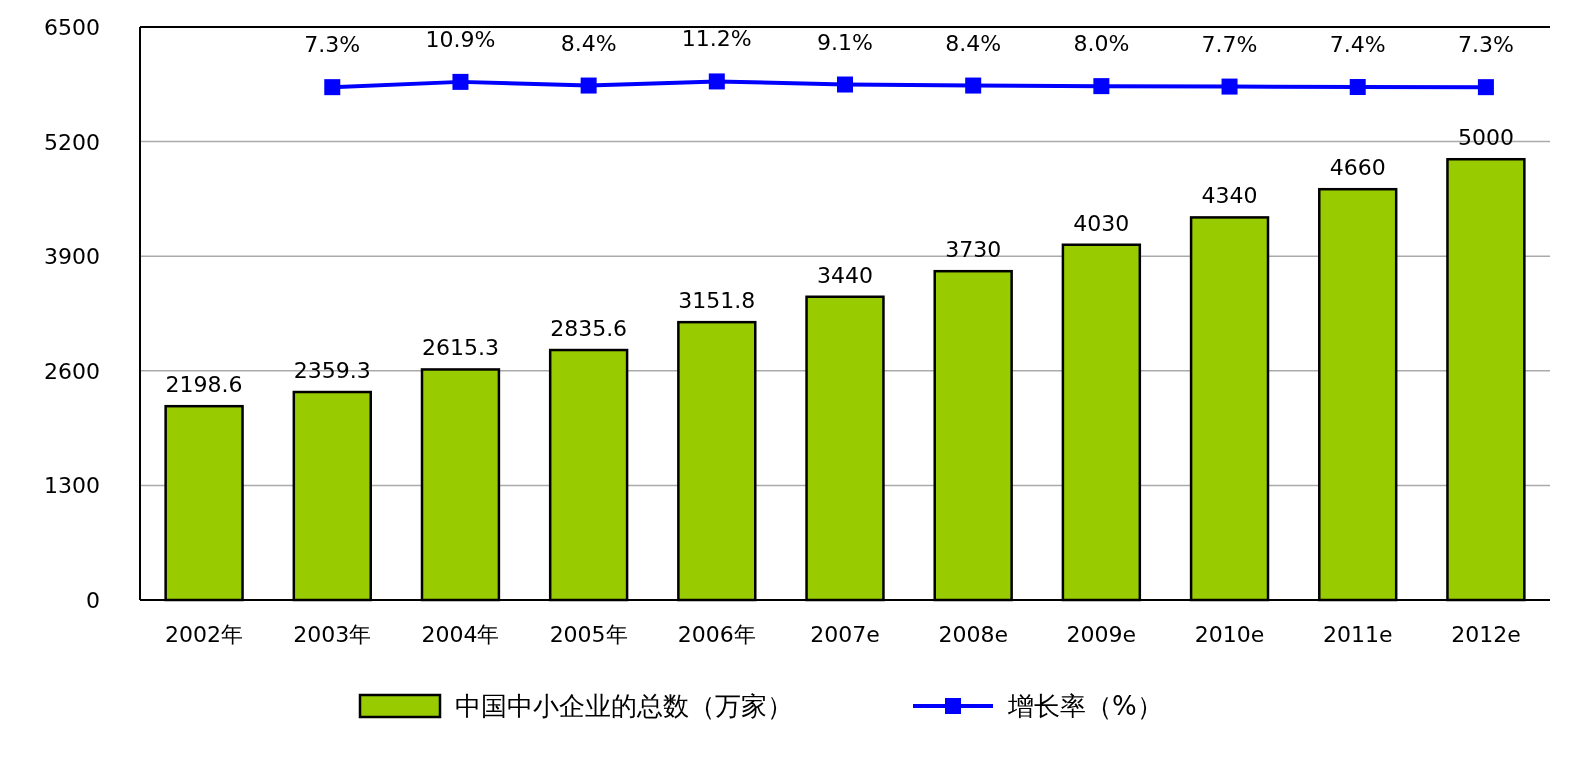 The width and height of the screenshot is (1595, 758). Describe the element at coordinates (1357, 168) in the screenshot. I see `data-label: 4660` at that location.